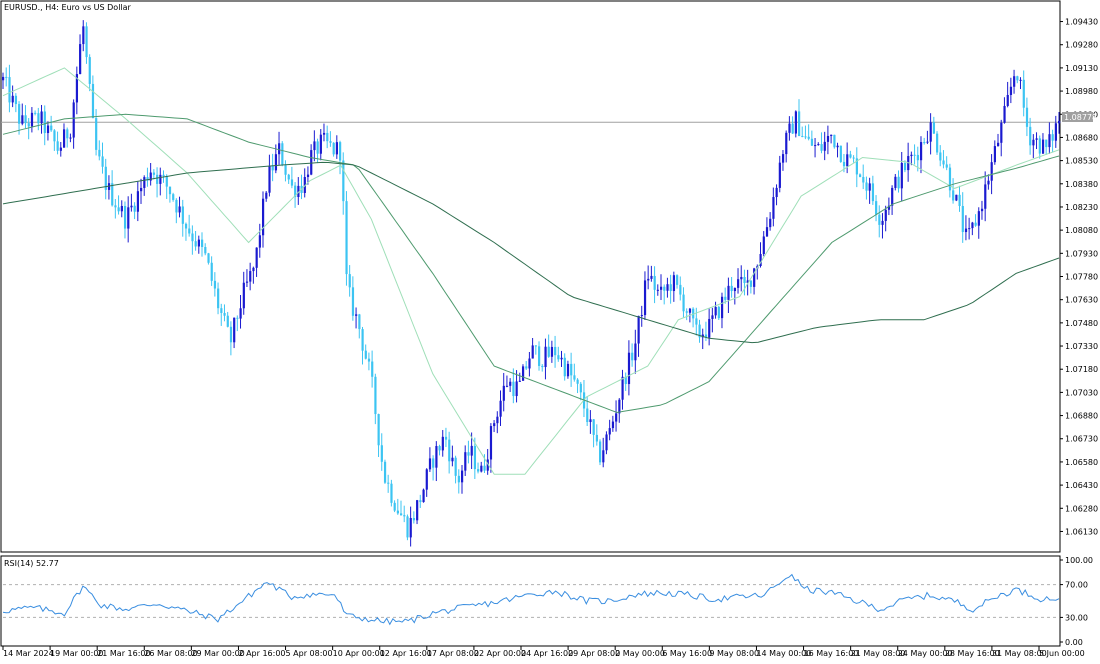  I want to click on x-tick-label: 6 May 16:00, so click(687, 653).